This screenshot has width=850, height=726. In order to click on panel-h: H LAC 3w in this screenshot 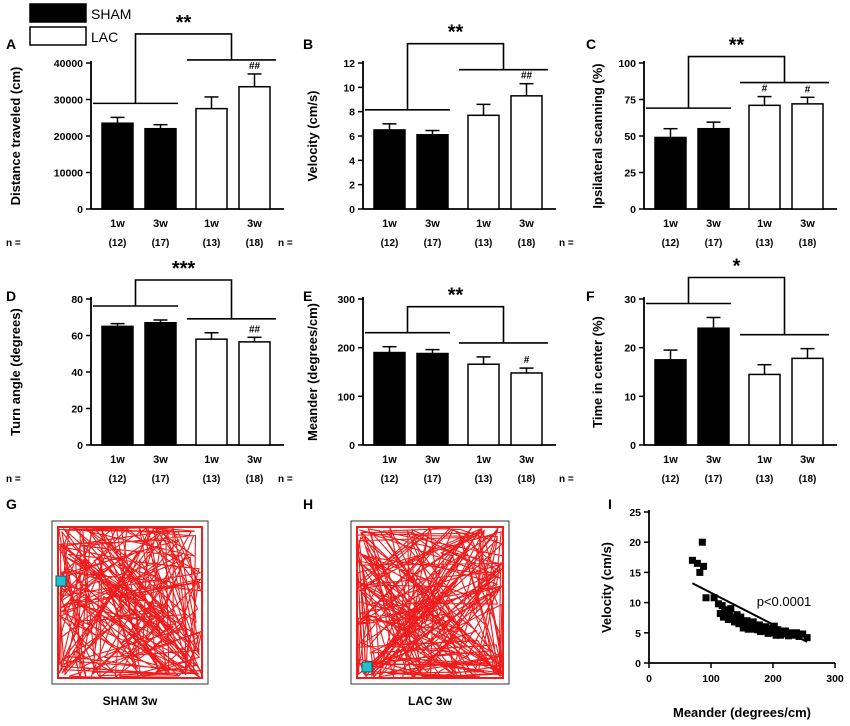, I will do `click(406, 602)`.